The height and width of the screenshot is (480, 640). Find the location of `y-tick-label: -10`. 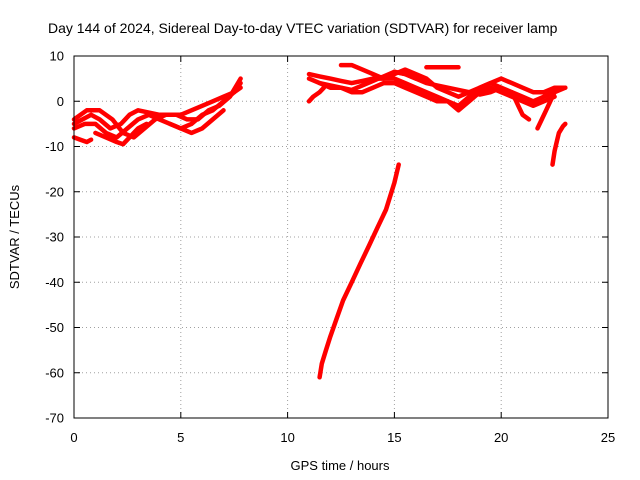

y-tick-label: -10 is located at coordinates (54, 146).